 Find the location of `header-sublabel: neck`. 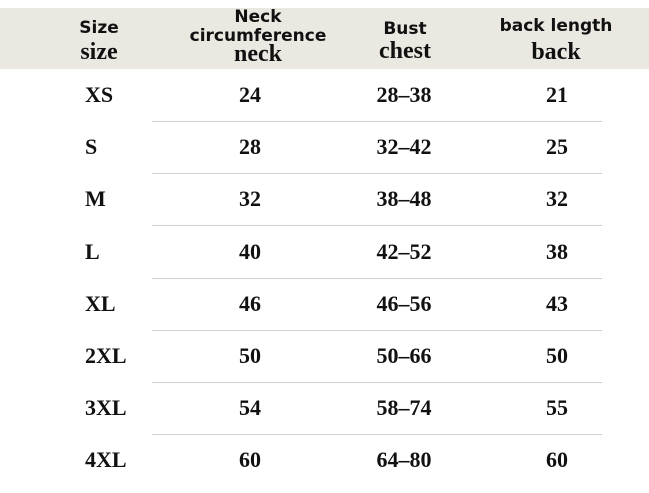

header-sublabel: neck is located at coordinates (258, 54).